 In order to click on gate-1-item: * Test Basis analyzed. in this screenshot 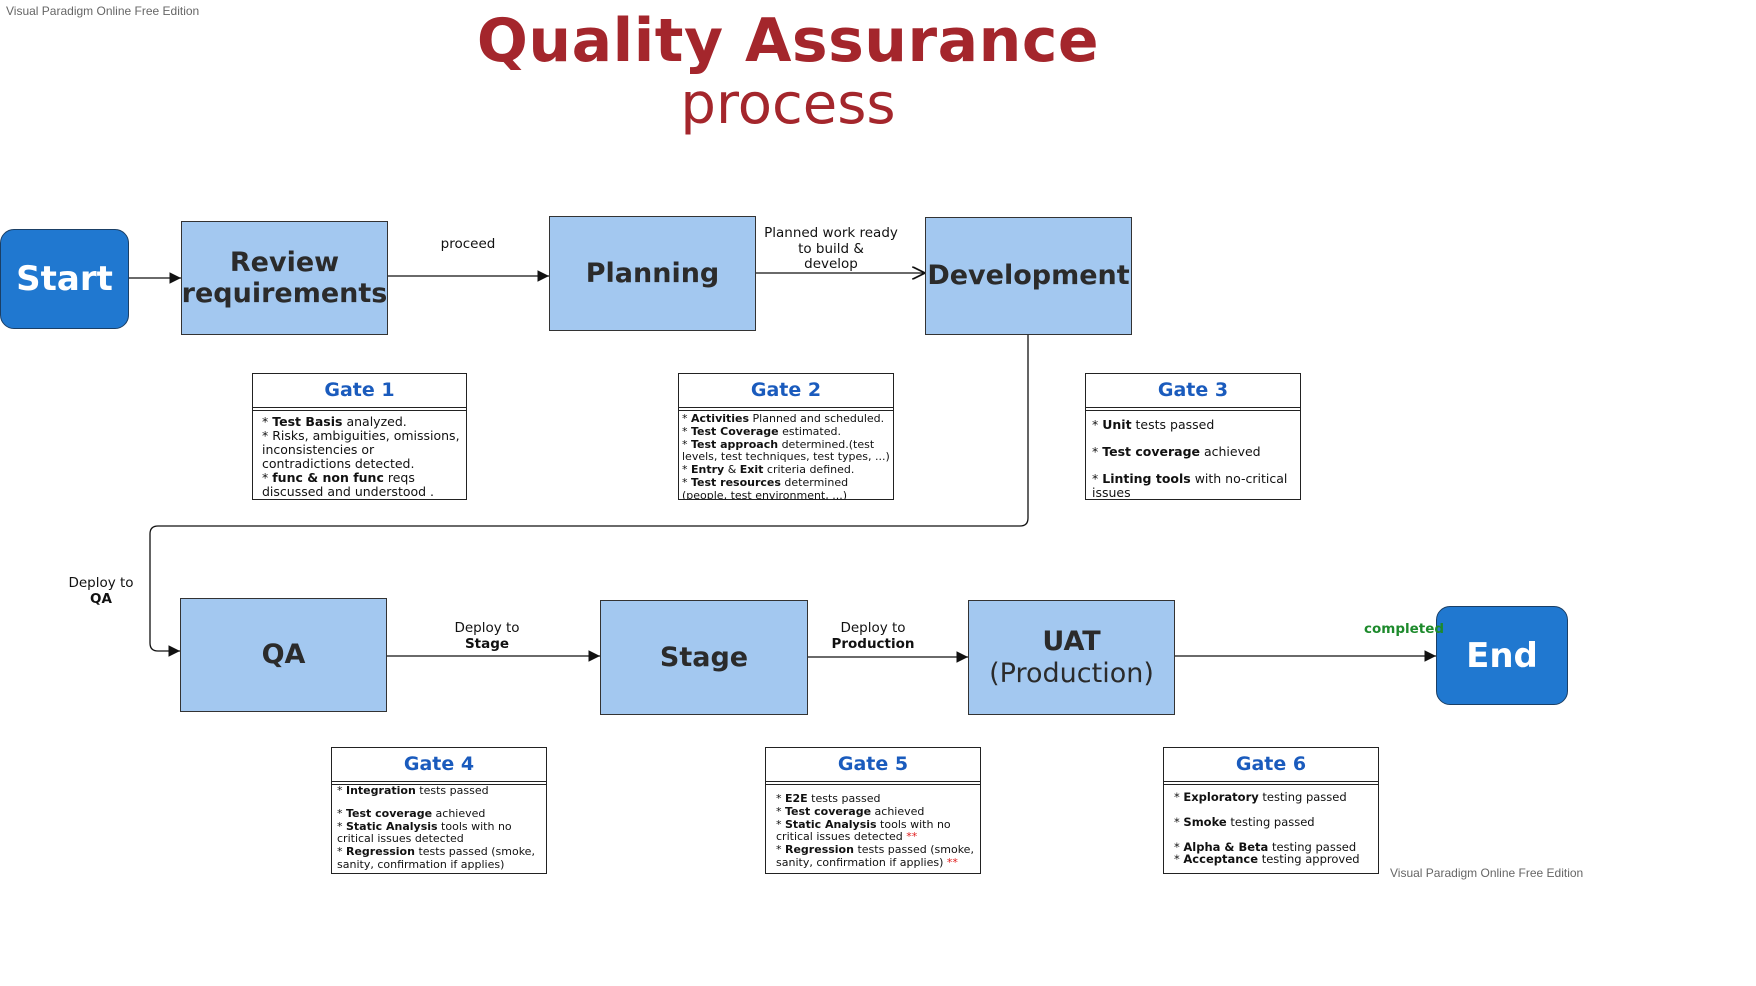, I will do `click(334, 421)`.